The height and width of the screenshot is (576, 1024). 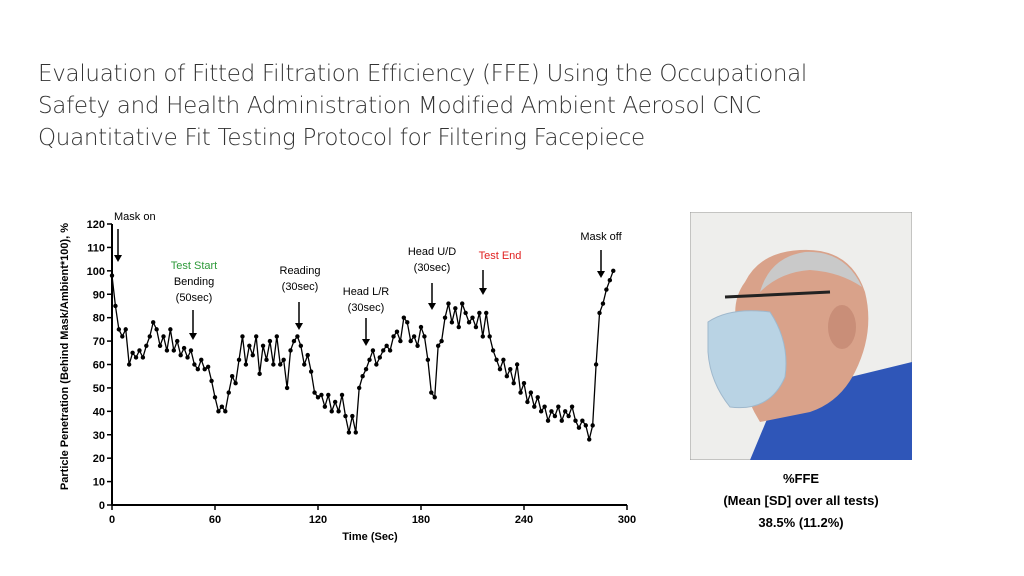 I want to click on annotation: Head U/D, so click(x=432, y=252).